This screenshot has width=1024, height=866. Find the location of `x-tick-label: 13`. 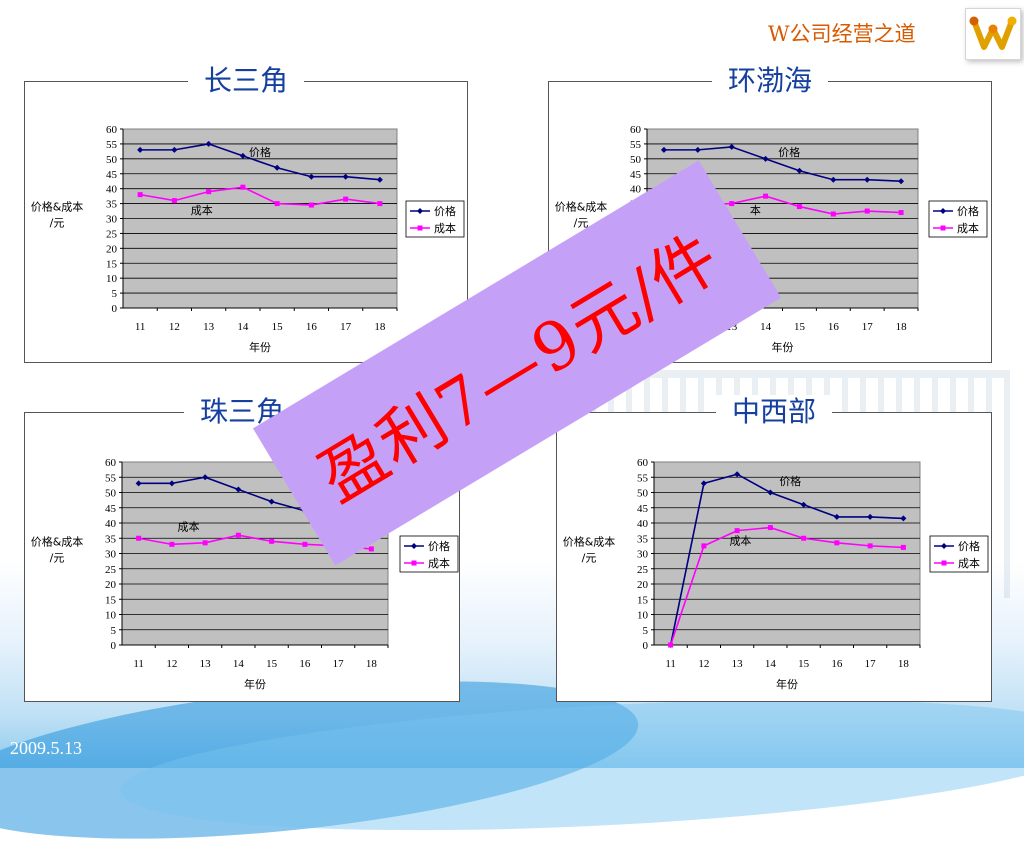

x-tick-label: 13 is located at coordinates (738, 664).